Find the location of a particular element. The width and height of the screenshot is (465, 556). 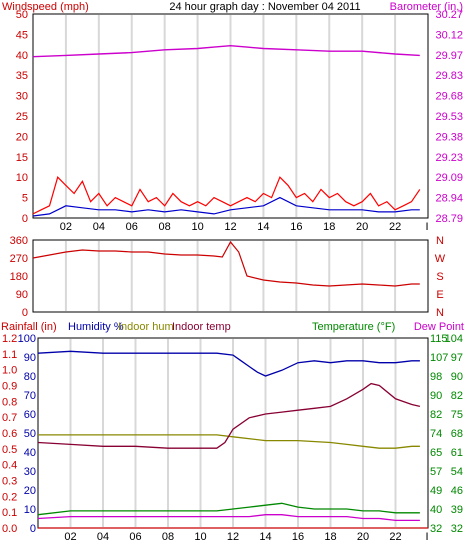

humidity-y-tick: 60 is located at coordinates (30, 415).